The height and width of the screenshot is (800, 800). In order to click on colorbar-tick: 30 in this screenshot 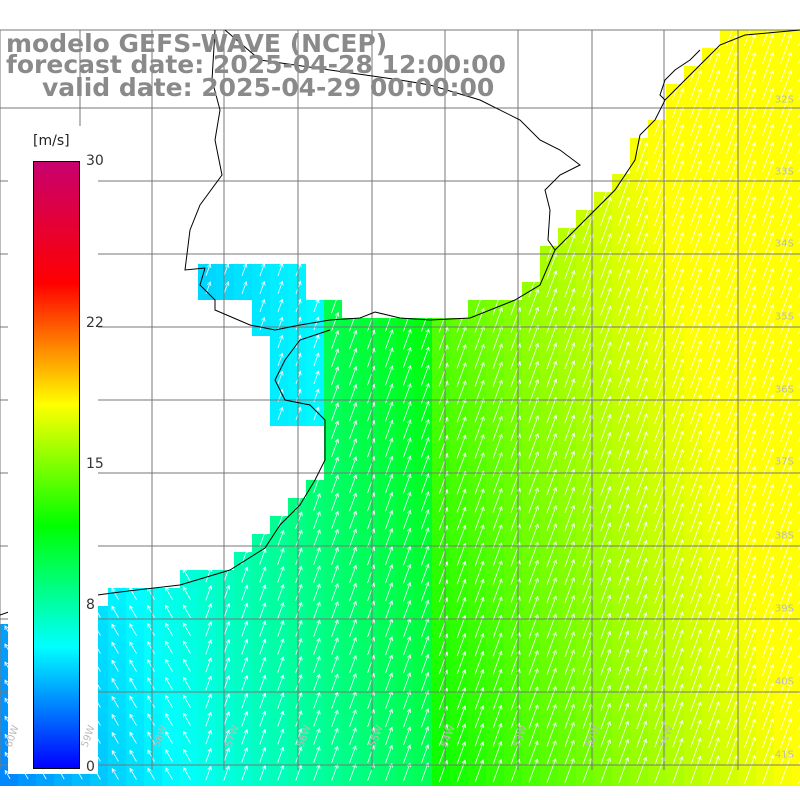, I will do `click(95, 161)`.